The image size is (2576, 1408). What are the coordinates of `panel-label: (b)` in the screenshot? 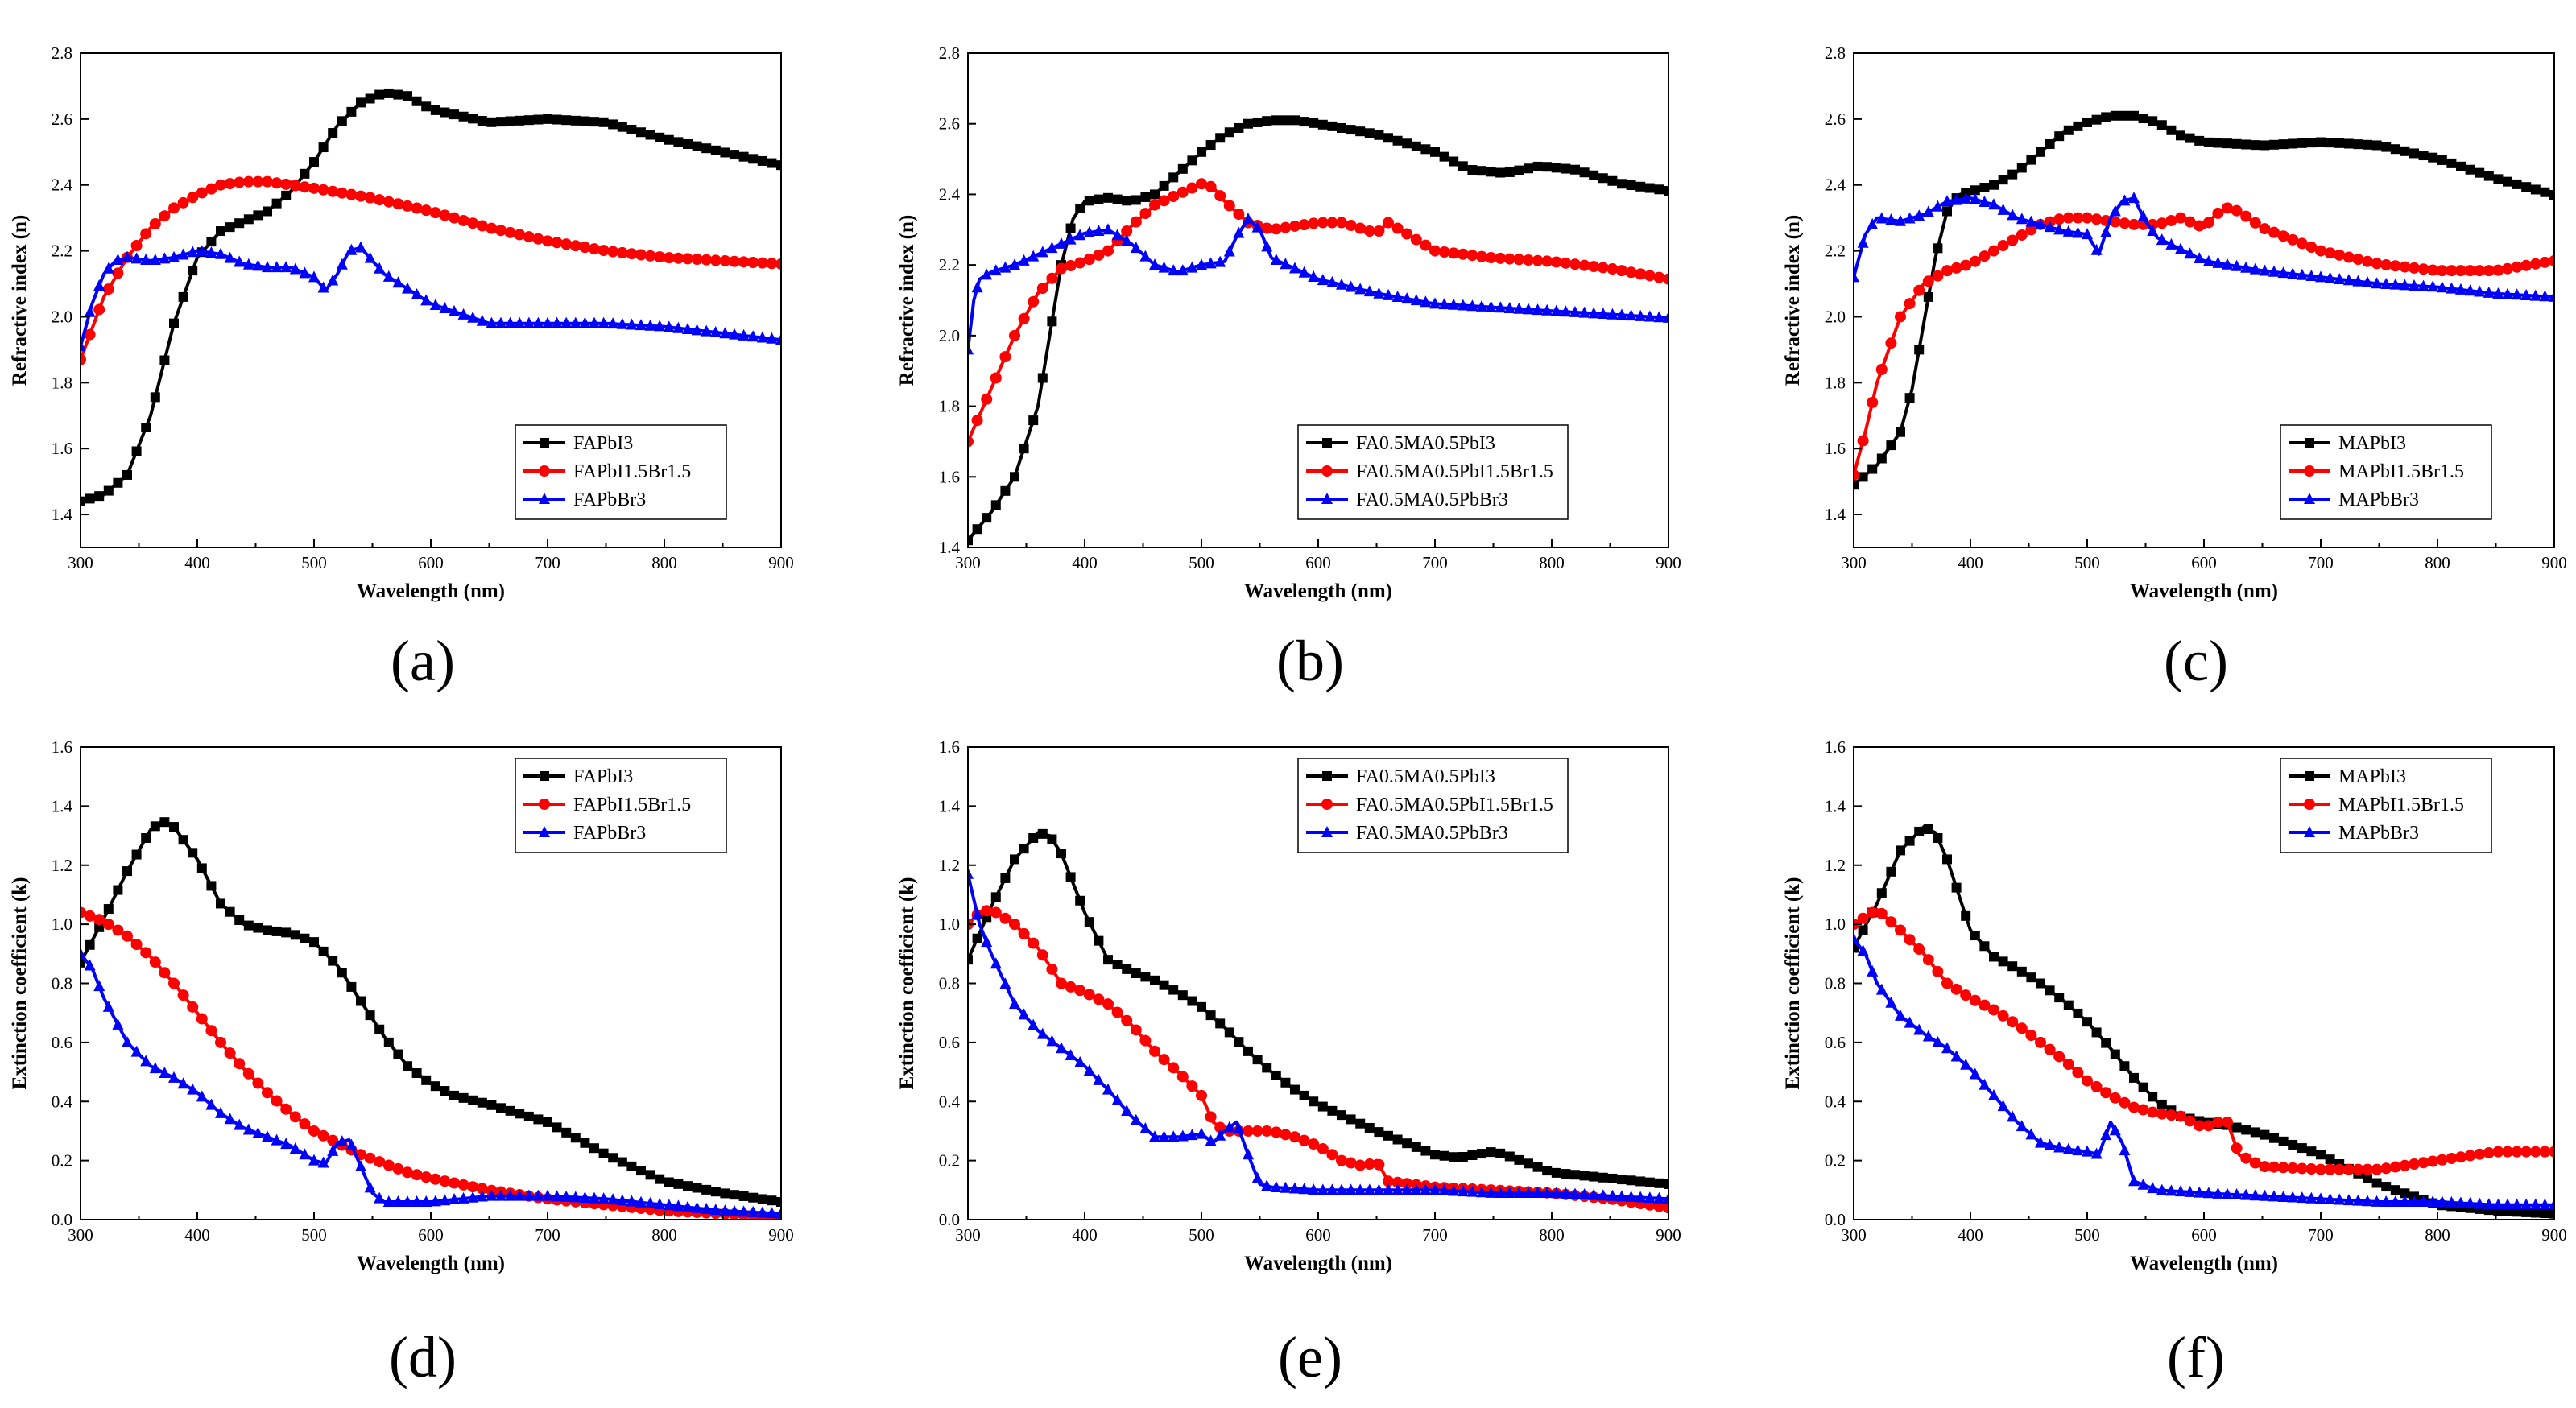 It's located at (1310, 661).